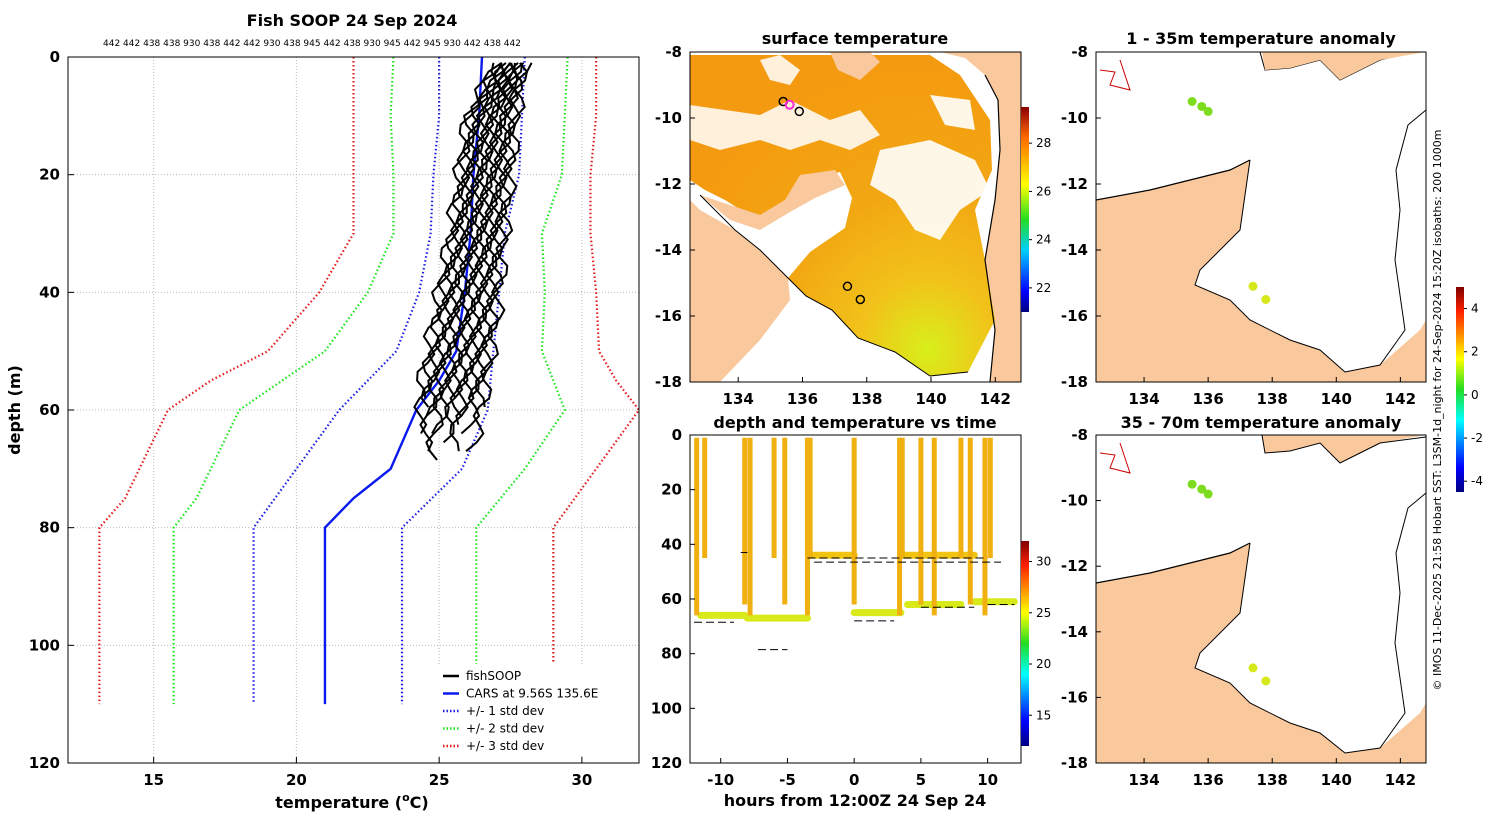  What do you see at coordinates (44, 645) in the screenshot?
I see `y-tick-label: 100` at bounding box center [44, 645].